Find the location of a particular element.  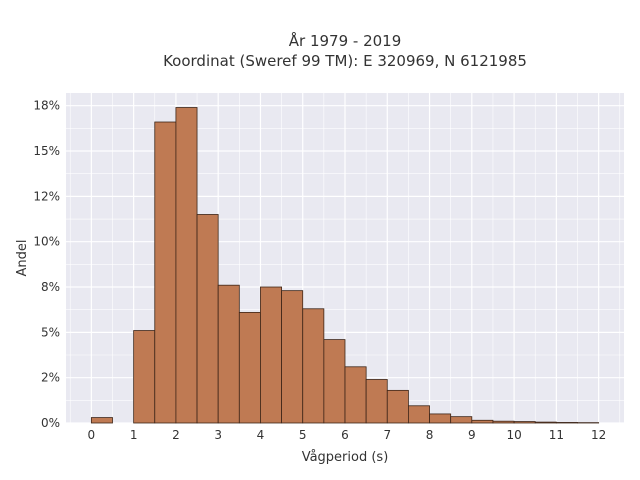

y-tick-label: 8% is located at coordinates (50, 287).